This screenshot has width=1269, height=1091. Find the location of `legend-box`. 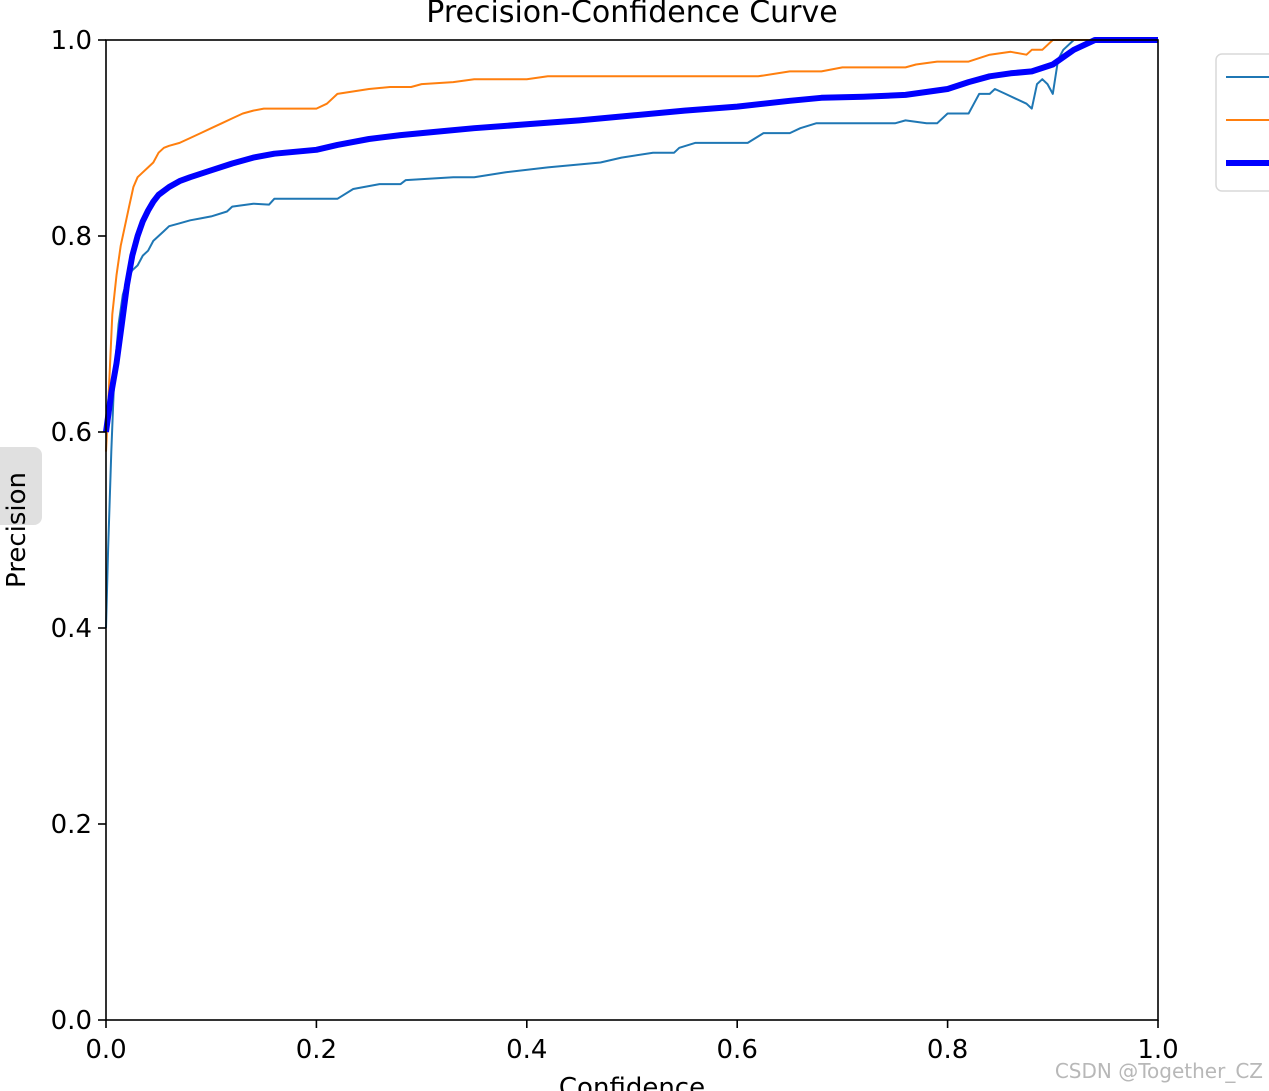

legend-box is located at coordinates (1242, 122).